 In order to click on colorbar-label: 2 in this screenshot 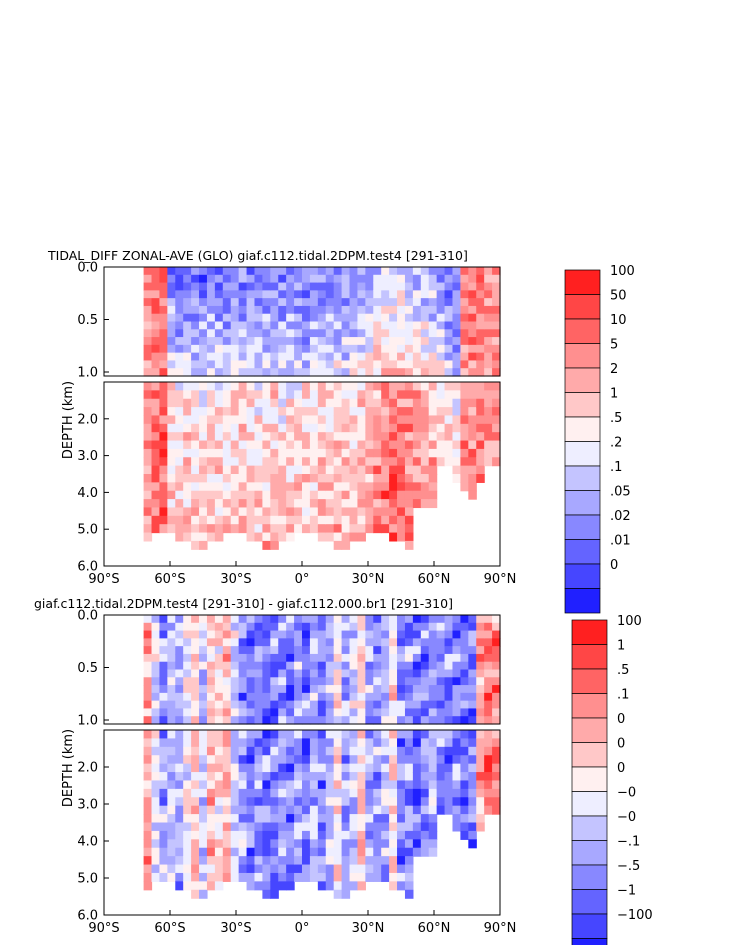, I will do `click(614, 369)`.